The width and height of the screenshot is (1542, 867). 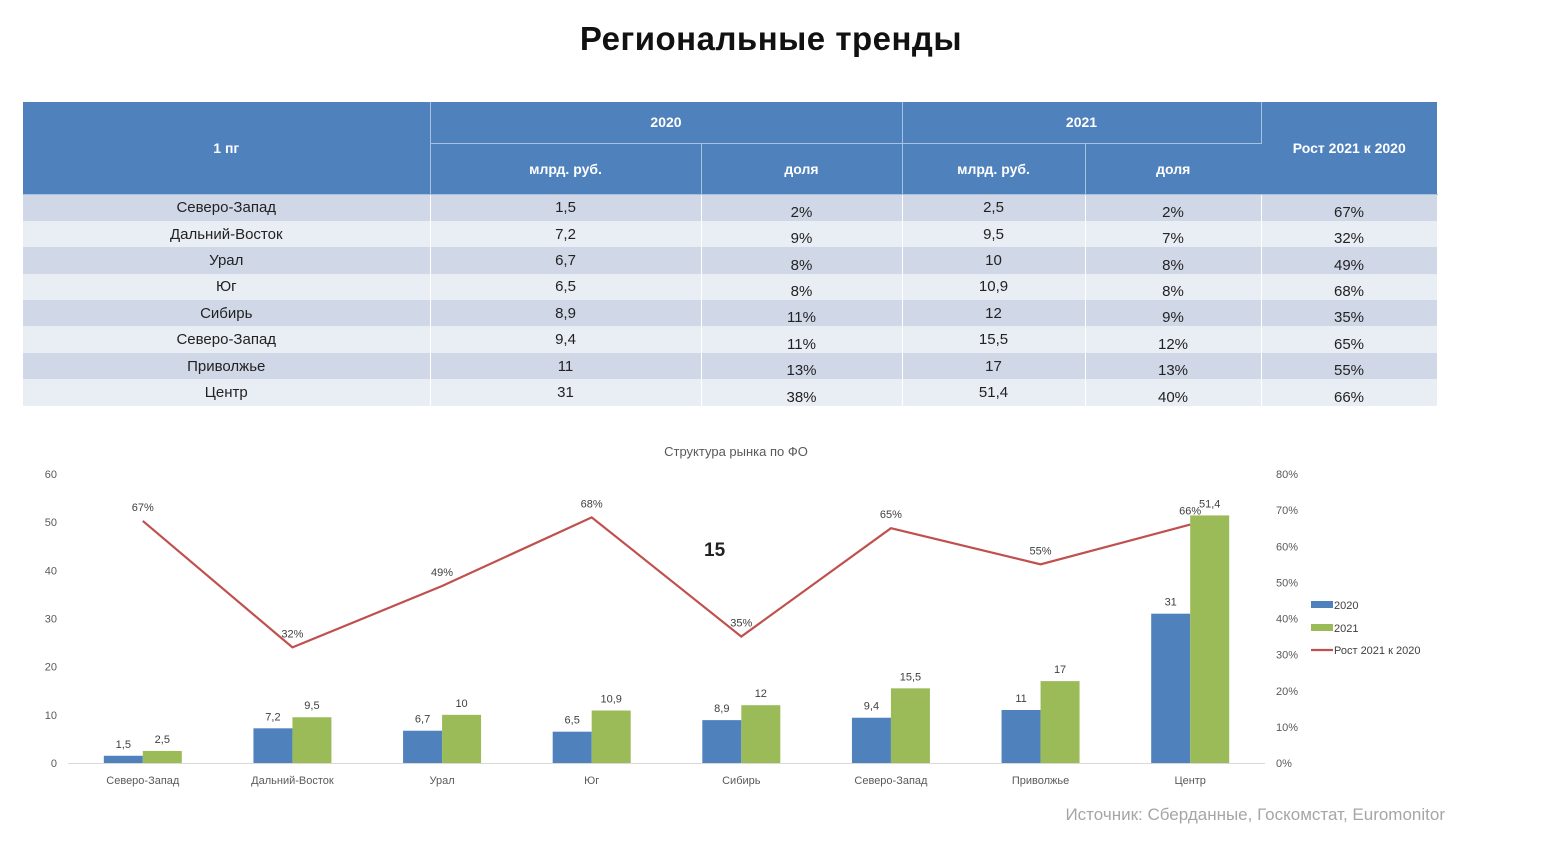 I want to click on y-tick-label: 50, so click(x=51, y=523).